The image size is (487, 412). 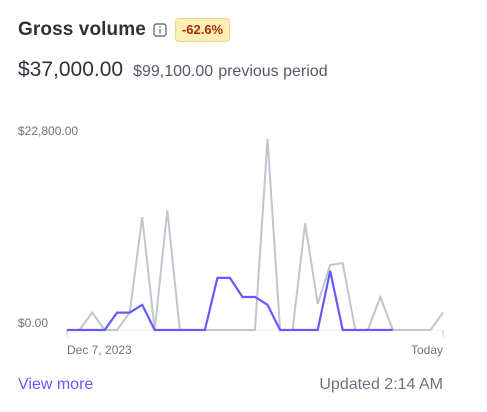 What do you see at coordinates (202, 30) in the screenshot?
I see `change-badge: -62.6%` at bounding box center [202, 30].